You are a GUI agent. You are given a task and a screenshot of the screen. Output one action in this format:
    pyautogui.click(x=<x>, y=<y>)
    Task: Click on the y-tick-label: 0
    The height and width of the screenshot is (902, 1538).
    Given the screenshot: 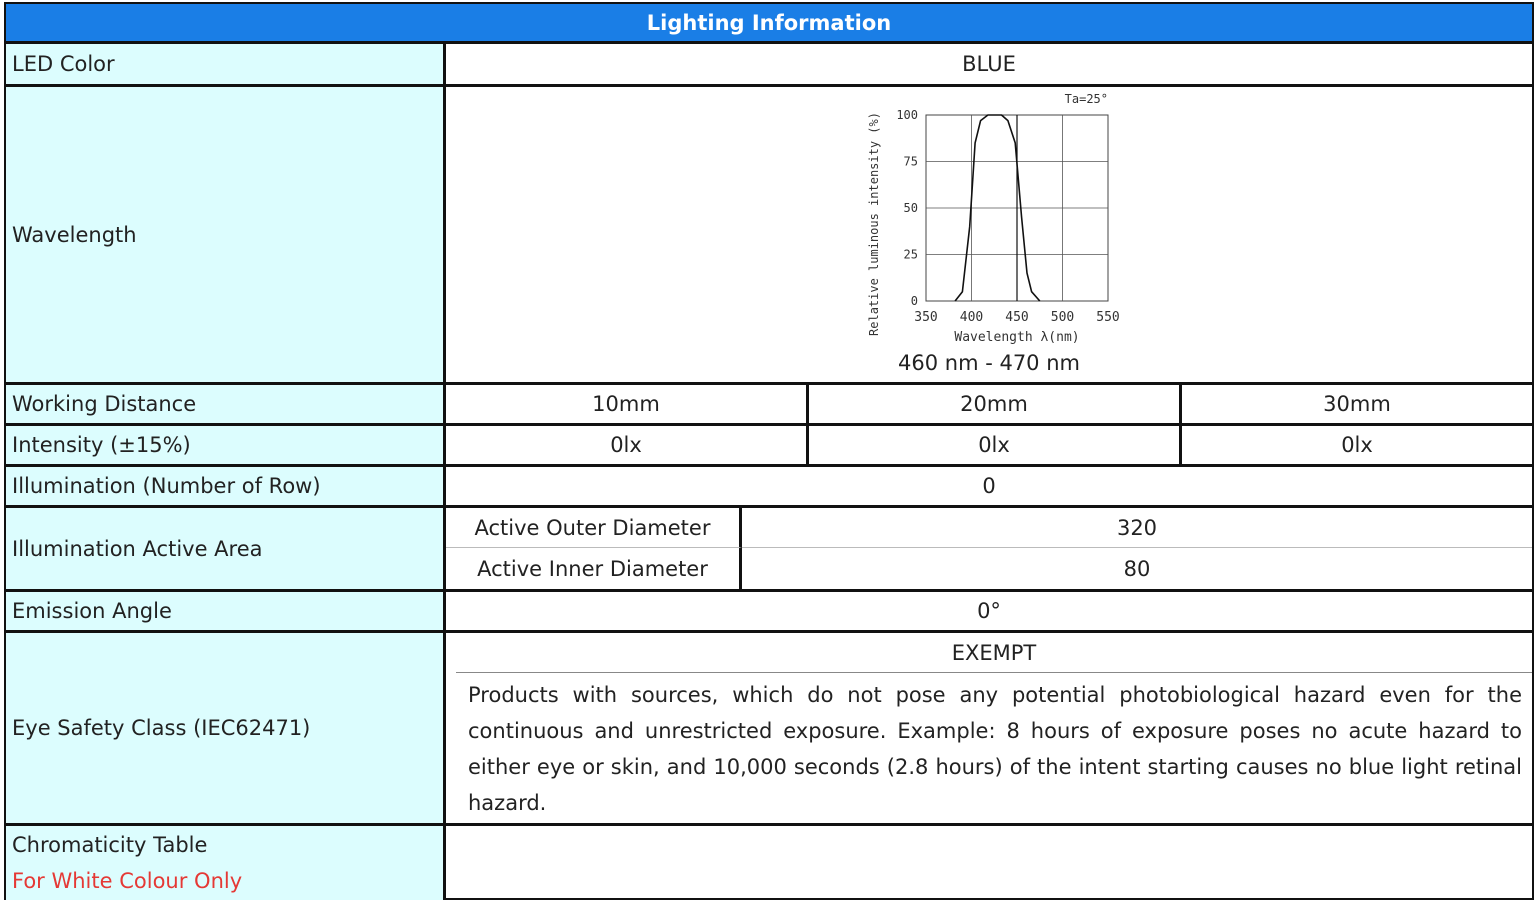 What is the action you would take?
    pyautogui.click(x=914, y=301)
    